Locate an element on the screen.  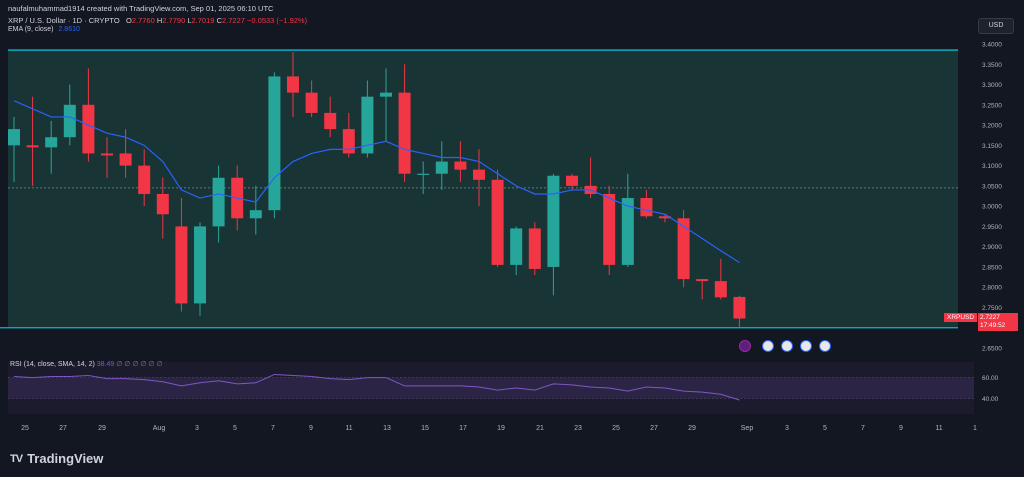
ema-legend: EMA (9, close) 2.8610 is located at coordinates (44, 29).